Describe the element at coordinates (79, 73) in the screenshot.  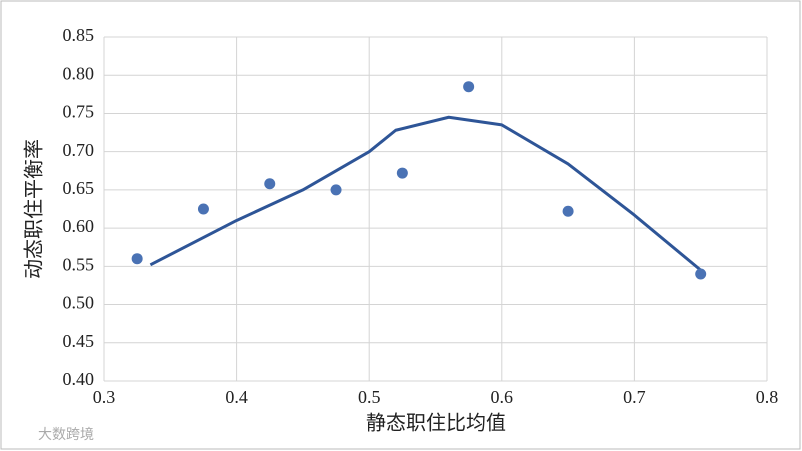
I see `y-tick-label: 0.80` at that location.